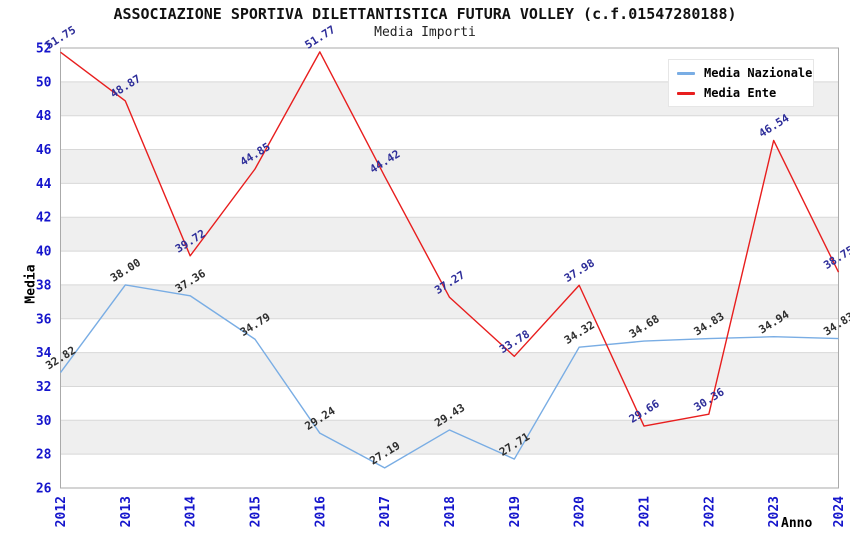 The width and height of the screenshot is (850, 550). I want to click on y-tick-label: 30, so click(44, 421).